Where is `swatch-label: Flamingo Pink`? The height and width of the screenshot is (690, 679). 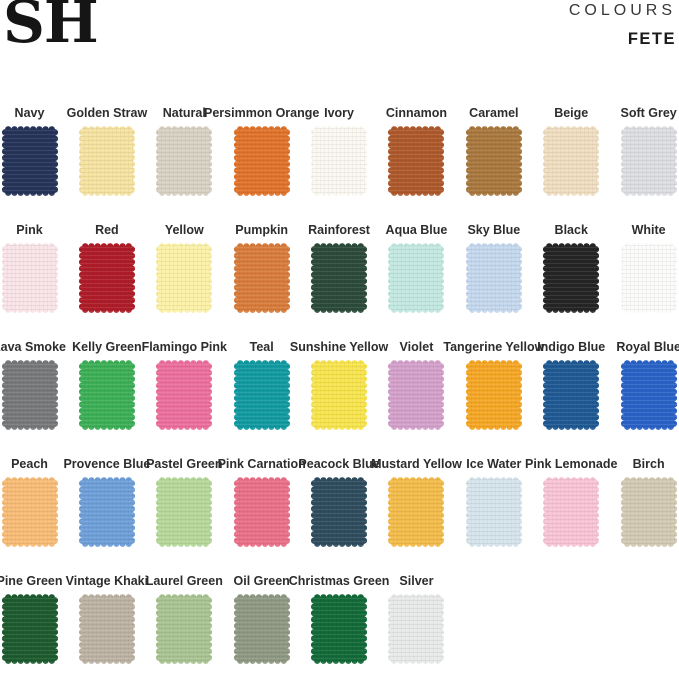 swatch-label: Flamingo Pink is located at coordinates (184, 347).